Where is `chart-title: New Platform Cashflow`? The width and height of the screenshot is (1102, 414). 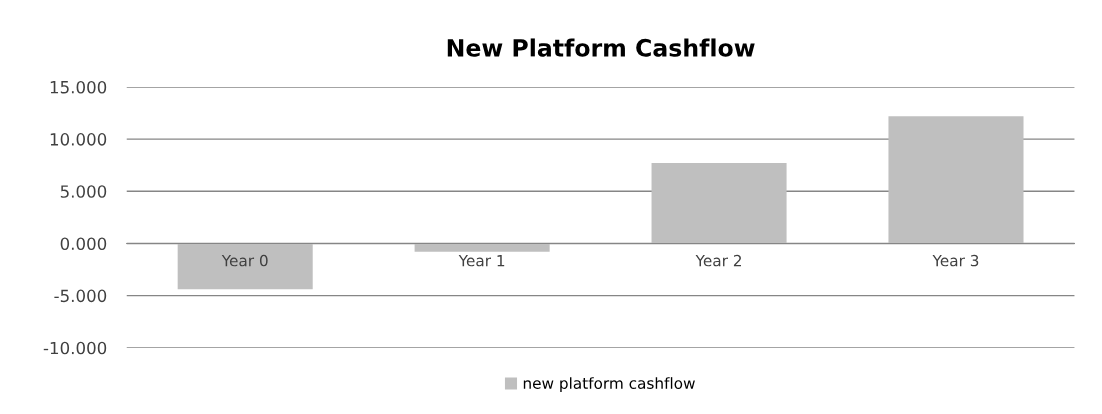
chart-title: New Platform Cashflow is located at coordinates (601, 47).